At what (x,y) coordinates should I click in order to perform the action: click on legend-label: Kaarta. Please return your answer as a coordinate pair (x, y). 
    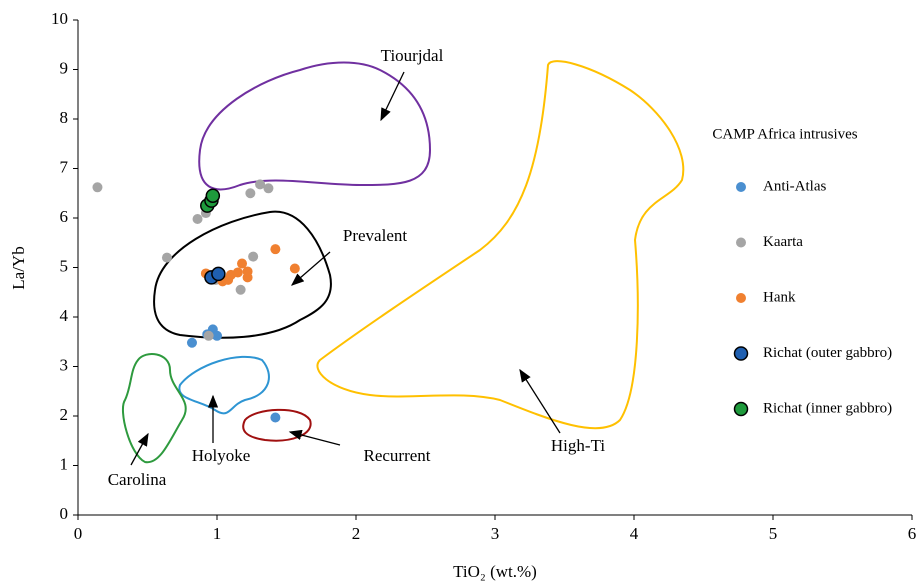
    Looking at the image, I should click on (783, 242).